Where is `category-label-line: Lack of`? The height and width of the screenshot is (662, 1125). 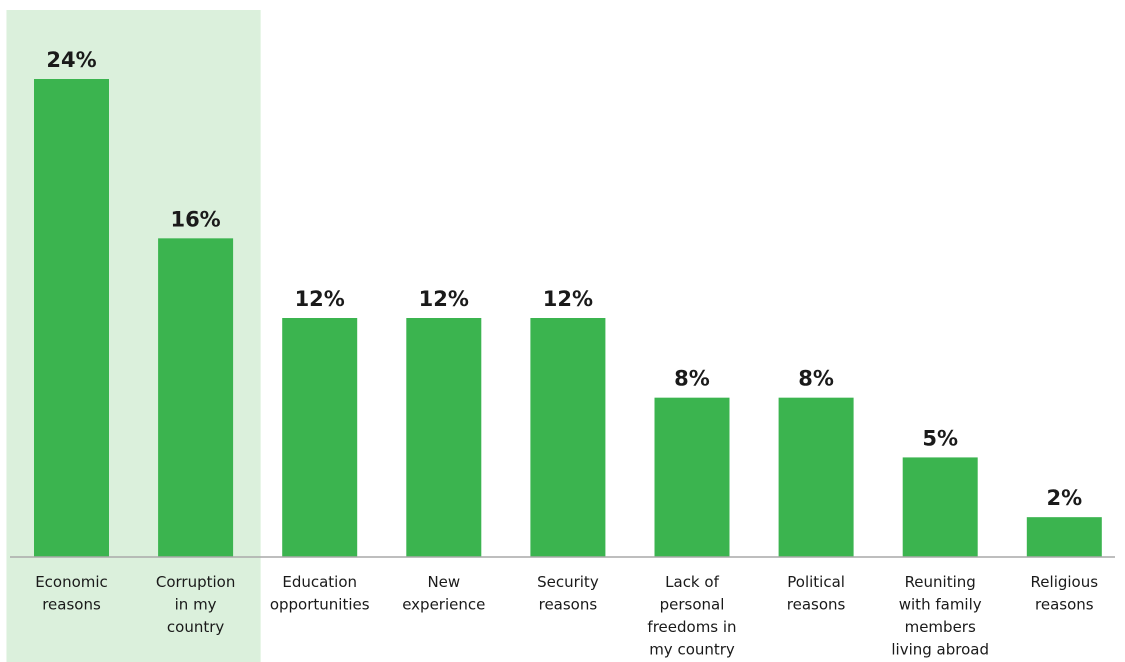 category-label-line: Lack of is located at coordinates (692, 582).